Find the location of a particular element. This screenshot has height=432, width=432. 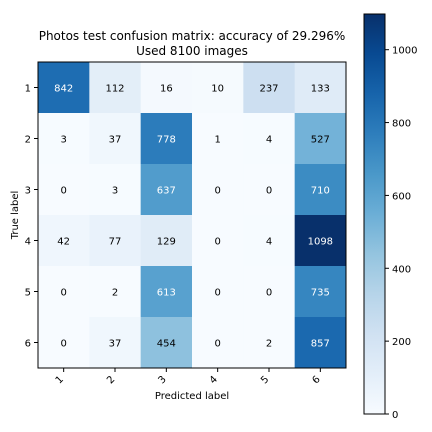

y-tick-label: 2 is located at coordinates (28, 140).